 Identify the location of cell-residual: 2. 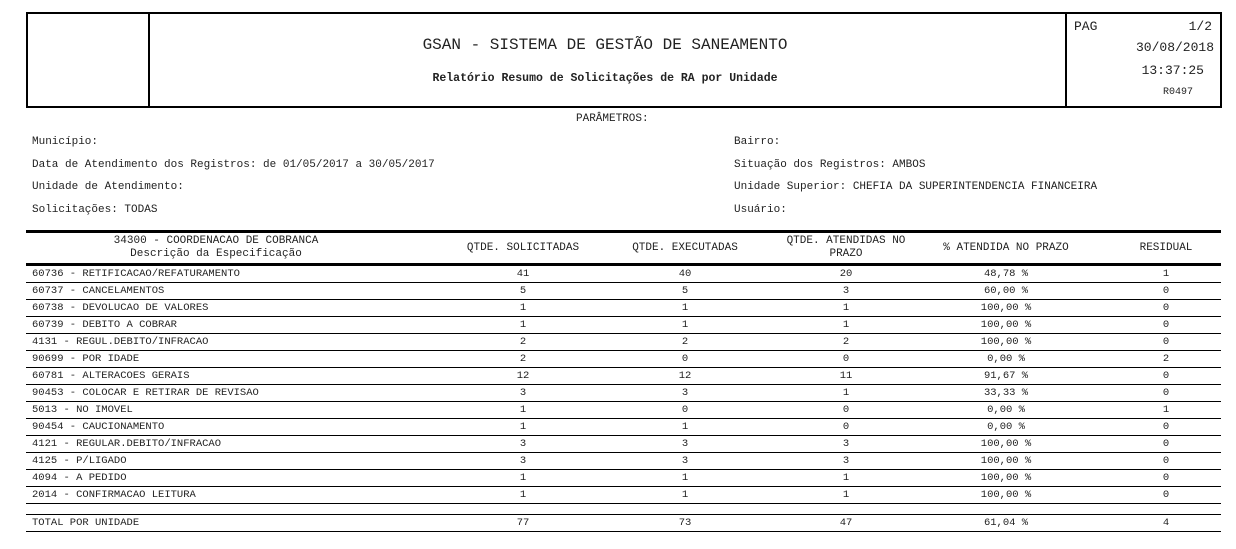
(1166, 359).